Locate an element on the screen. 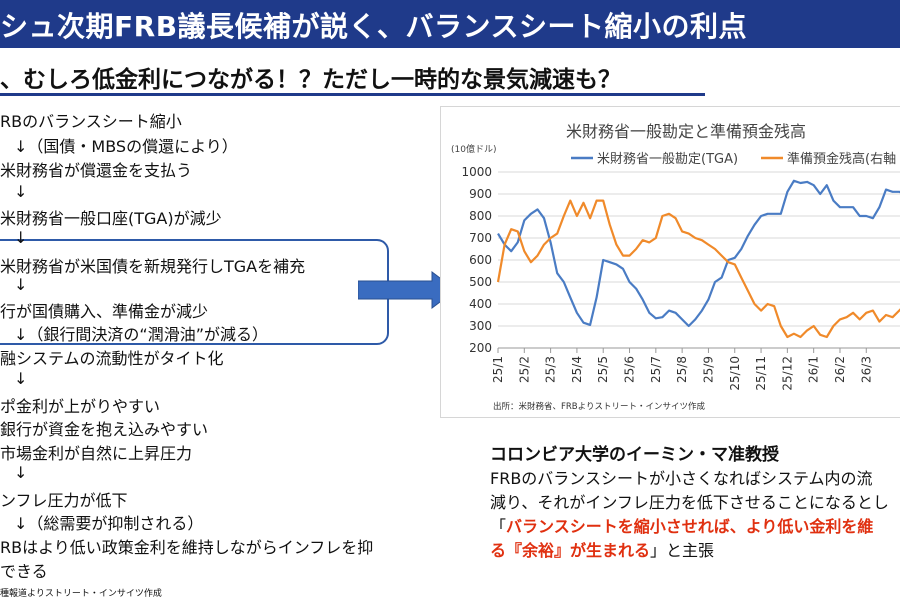 The image size is (900, 600). x-tick-label: 25/10 is located at coordinates (735, 373).